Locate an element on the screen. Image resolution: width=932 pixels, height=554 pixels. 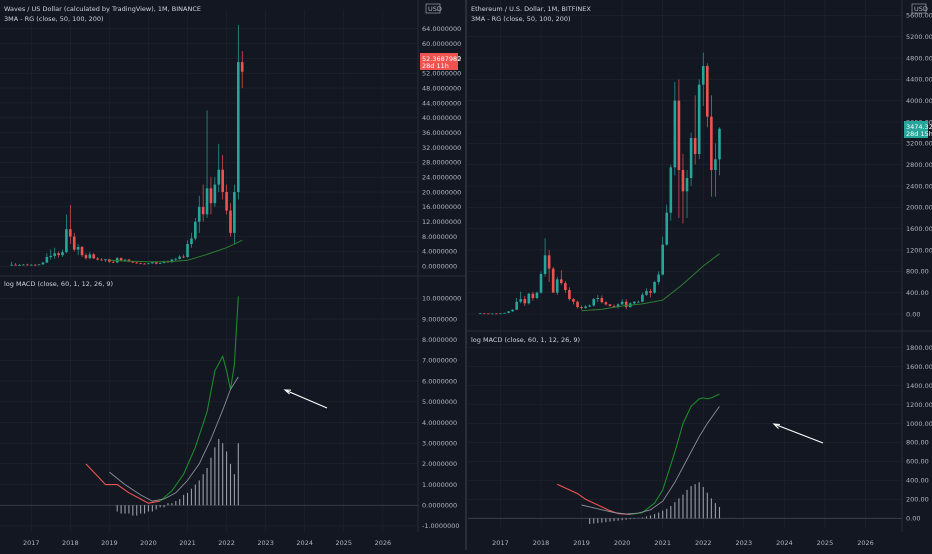
macd-line-bullish is located at coordinates (675, 454).